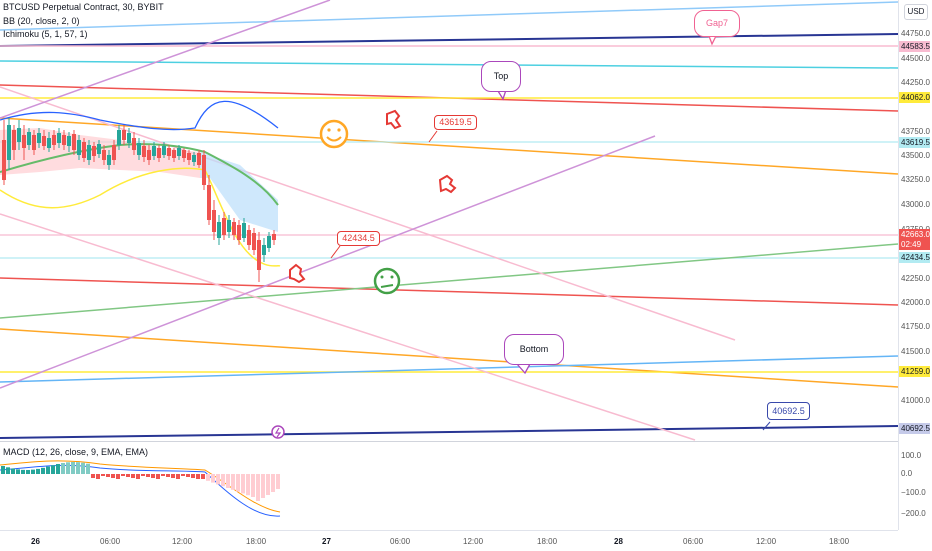  I want to click on bollinger-band-line, so click(139, 115).